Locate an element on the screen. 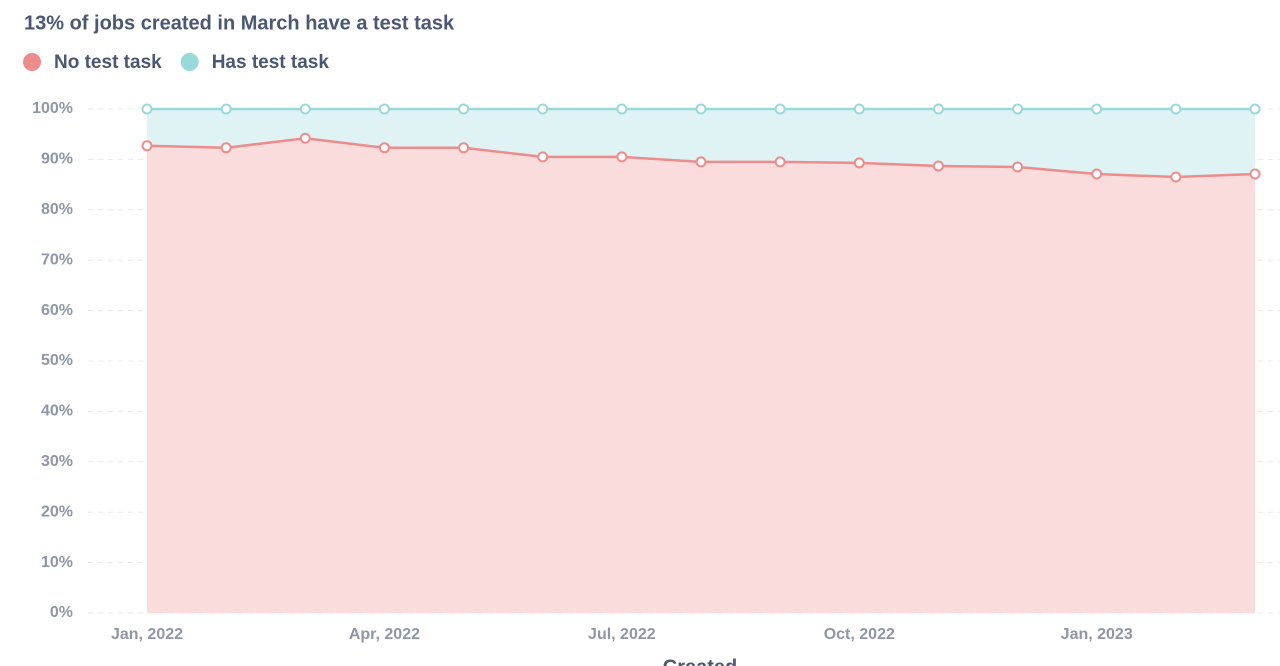 Image resolution: width=1280 pixels, height=666 pixels. x-axis-title: Created is located at coordinates (700, 661).